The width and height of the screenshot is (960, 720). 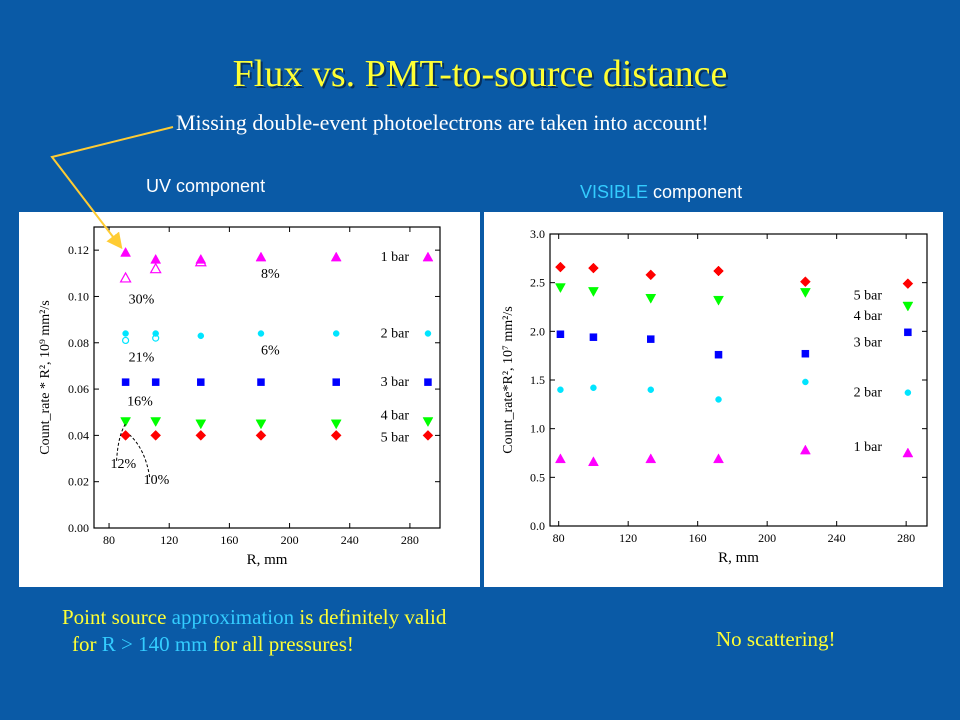 I want to click on y-tick-label: 0.04, so click(x=78, y=435).